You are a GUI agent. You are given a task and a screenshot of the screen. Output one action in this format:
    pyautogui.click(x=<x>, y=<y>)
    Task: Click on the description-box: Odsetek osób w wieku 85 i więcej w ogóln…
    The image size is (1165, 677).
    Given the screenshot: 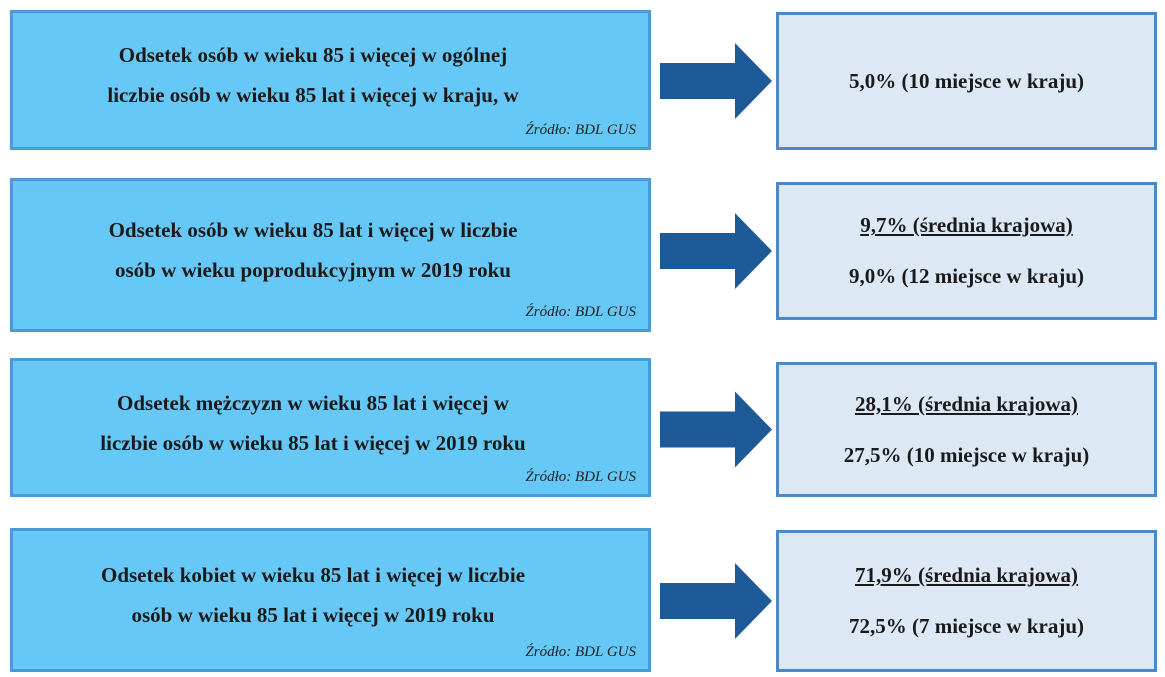 What is the action you would take?
    pyautogui.click(x=330, y=80)
    